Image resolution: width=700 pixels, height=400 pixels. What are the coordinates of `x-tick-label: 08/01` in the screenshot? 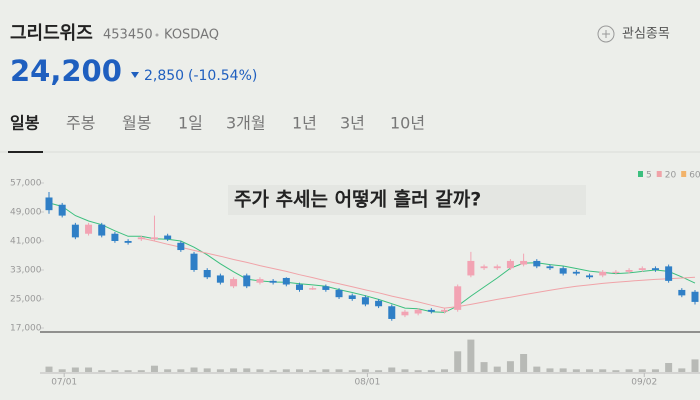 It's located at (367, 383).